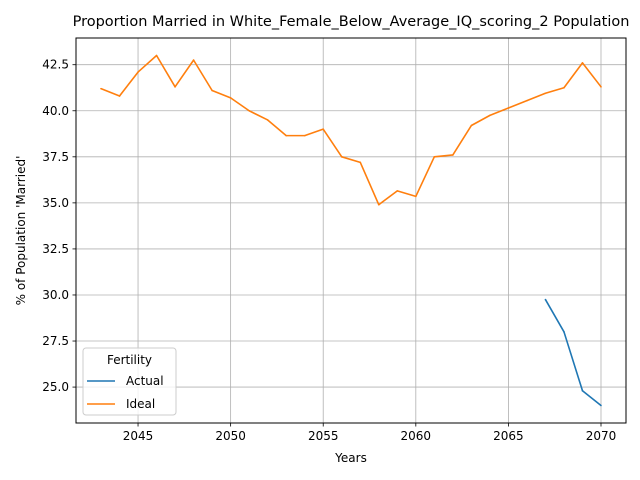 The image size is (640, 480). I want to click on y-tick-label: 35.0, so click(55, 203).